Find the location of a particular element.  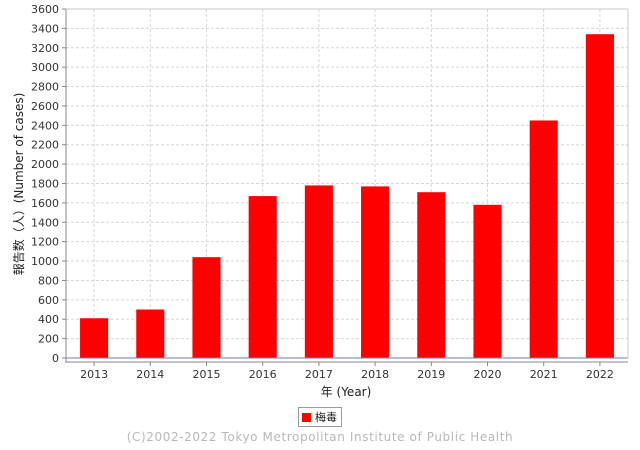

y-tick-label: 600 is located at coordinates (48, 300).